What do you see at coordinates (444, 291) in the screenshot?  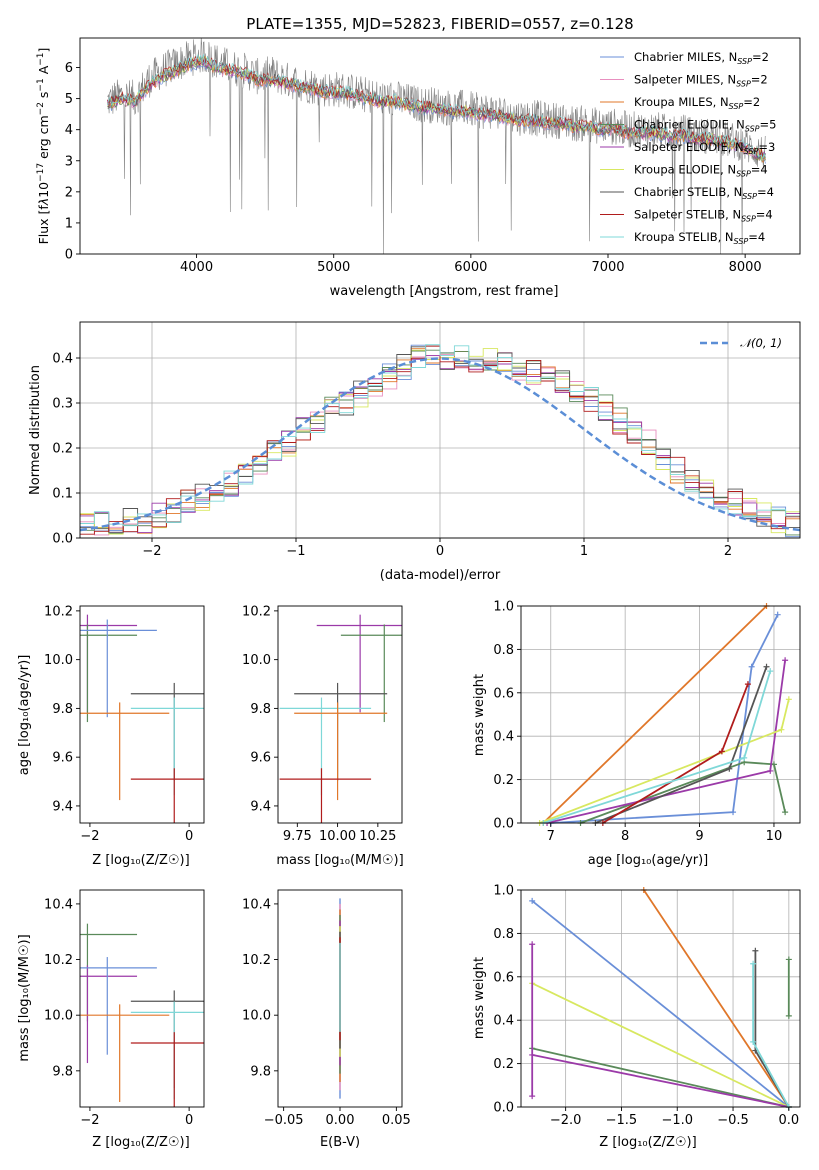 I see `spectrum-xlabel: wavelength [Angstrom, rest frame]` at bounding box center [444, 291].